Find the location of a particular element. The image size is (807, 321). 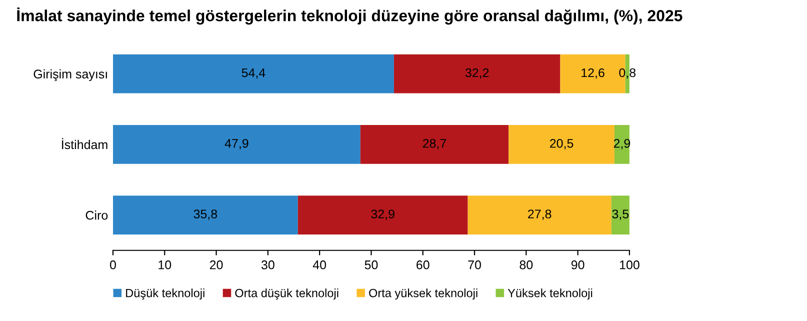

legend-label: Orta düşük teknoloji is located at coordinates (286, 294).